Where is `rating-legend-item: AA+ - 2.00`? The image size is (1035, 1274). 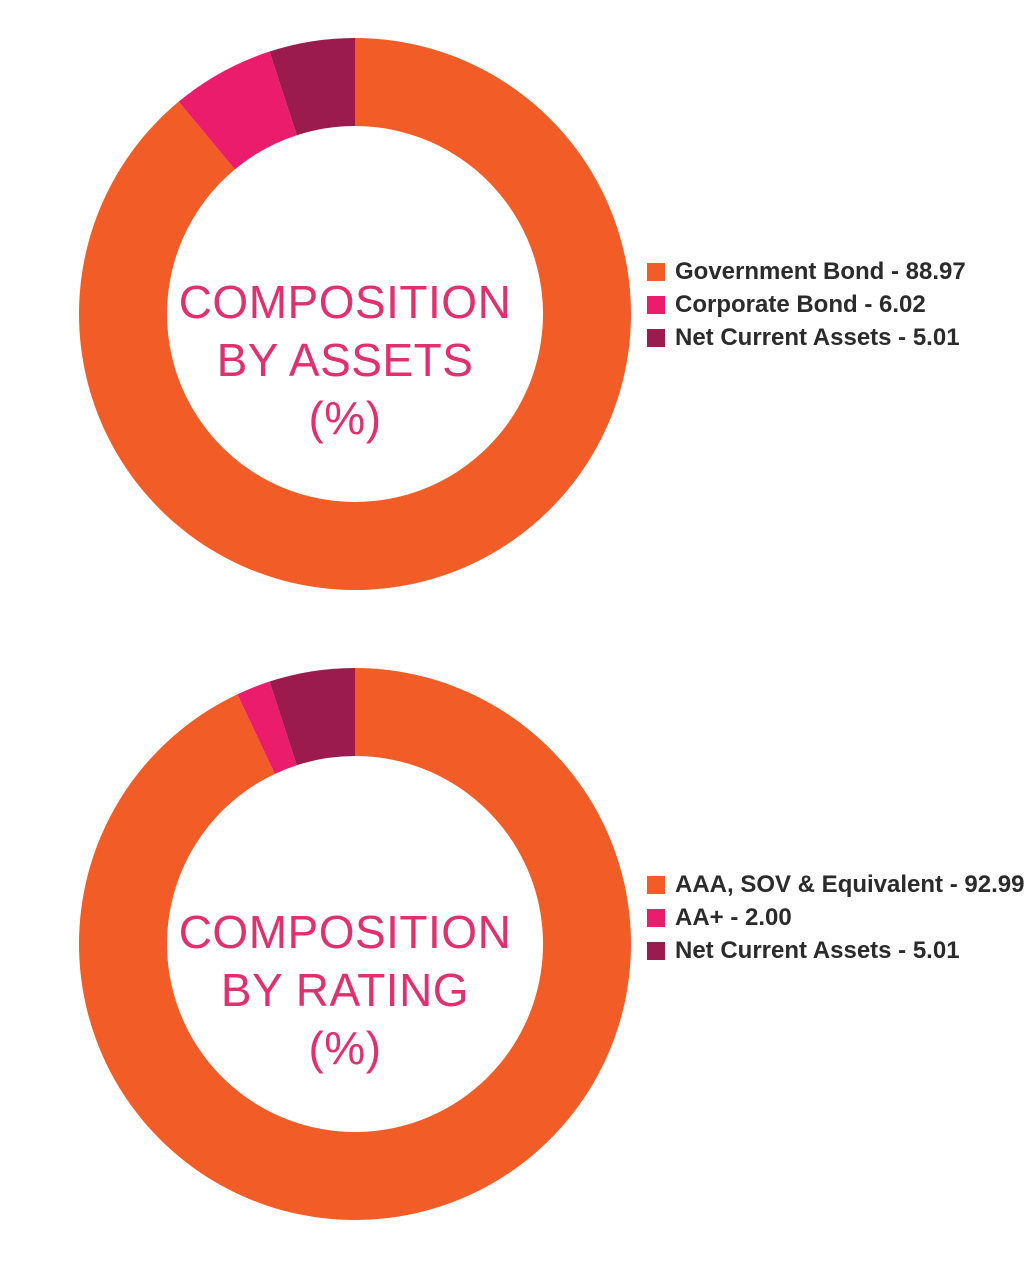
rating-legend-item: AA+ - 2.00 is located at coordinates (837, 917).